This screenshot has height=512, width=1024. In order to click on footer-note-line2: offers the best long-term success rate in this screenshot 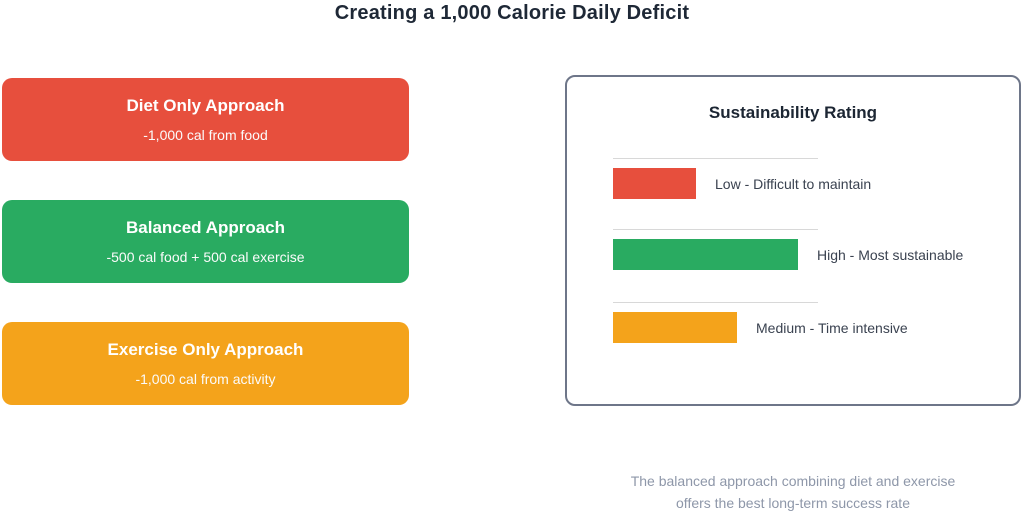, I will do `click(793, 503)`.